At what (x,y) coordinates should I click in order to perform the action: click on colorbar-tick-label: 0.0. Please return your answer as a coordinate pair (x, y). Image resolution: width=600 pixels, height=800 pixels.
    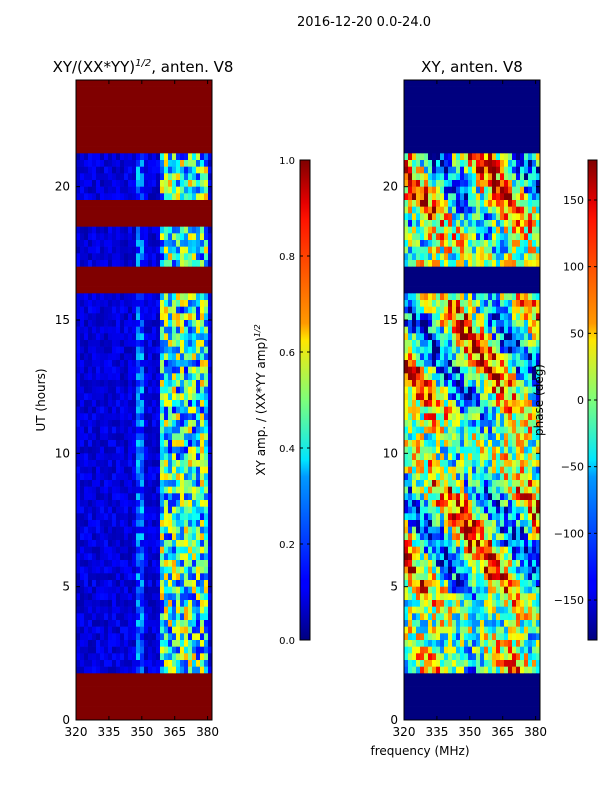
    Looking at the image, I should click on (287, 641).